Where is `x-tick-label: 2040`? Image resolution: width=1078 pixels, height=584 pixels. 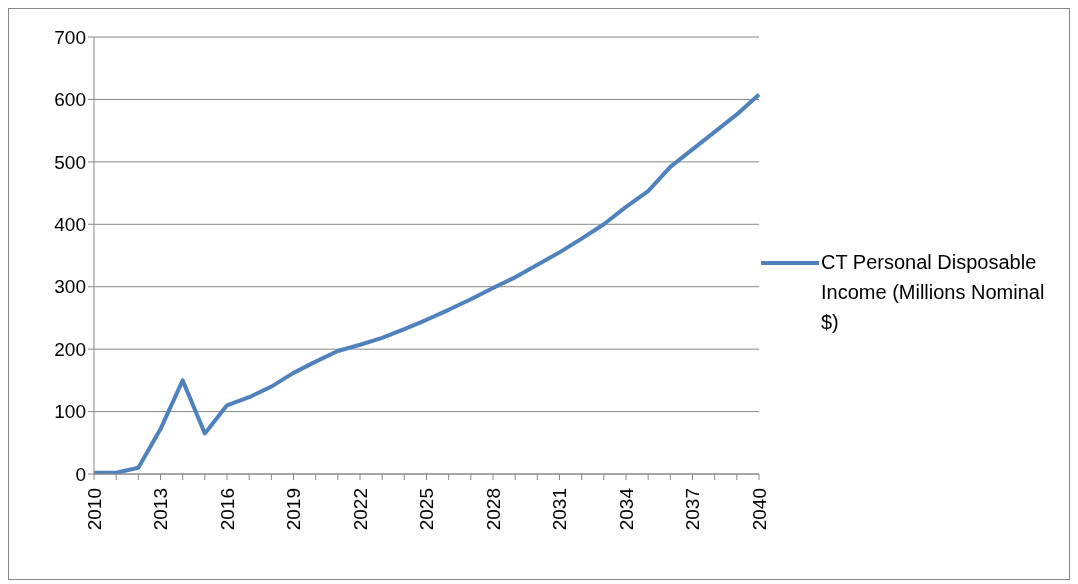
x-tick-label: 2040 is located at coordinates (759, 509).